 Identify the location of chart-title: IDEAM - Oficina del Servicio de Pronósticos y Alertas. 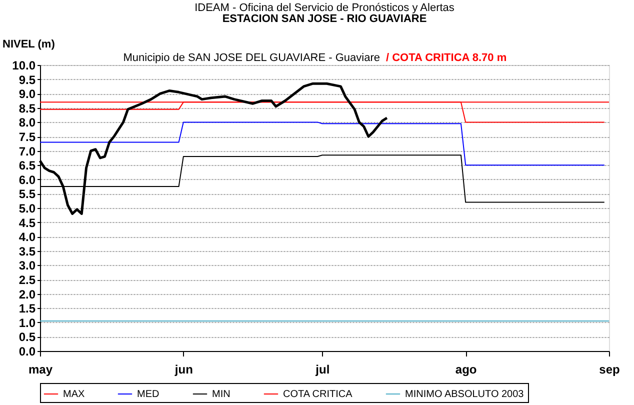
(324, 8).